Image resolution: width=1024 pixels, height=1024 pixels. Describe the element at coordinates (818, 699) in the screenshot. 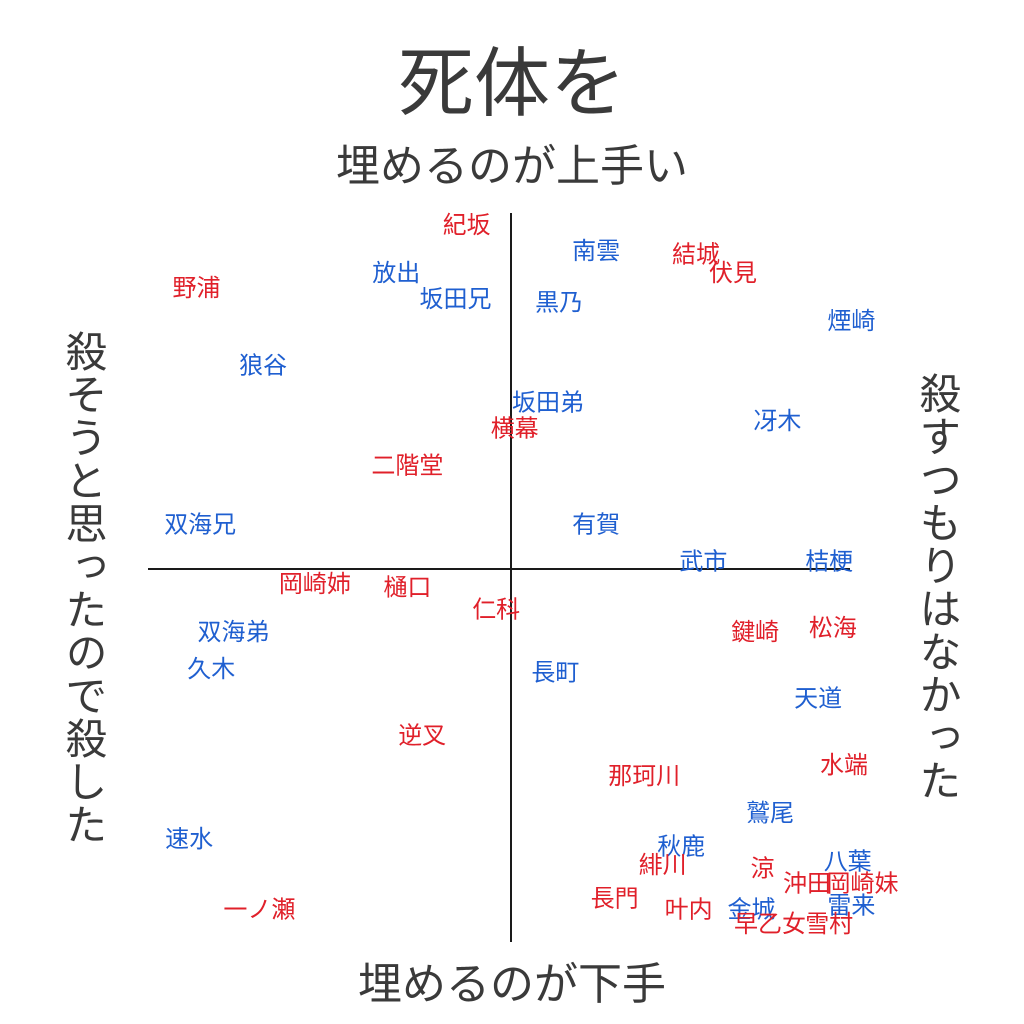

I see `point-label: 天道` at that location.